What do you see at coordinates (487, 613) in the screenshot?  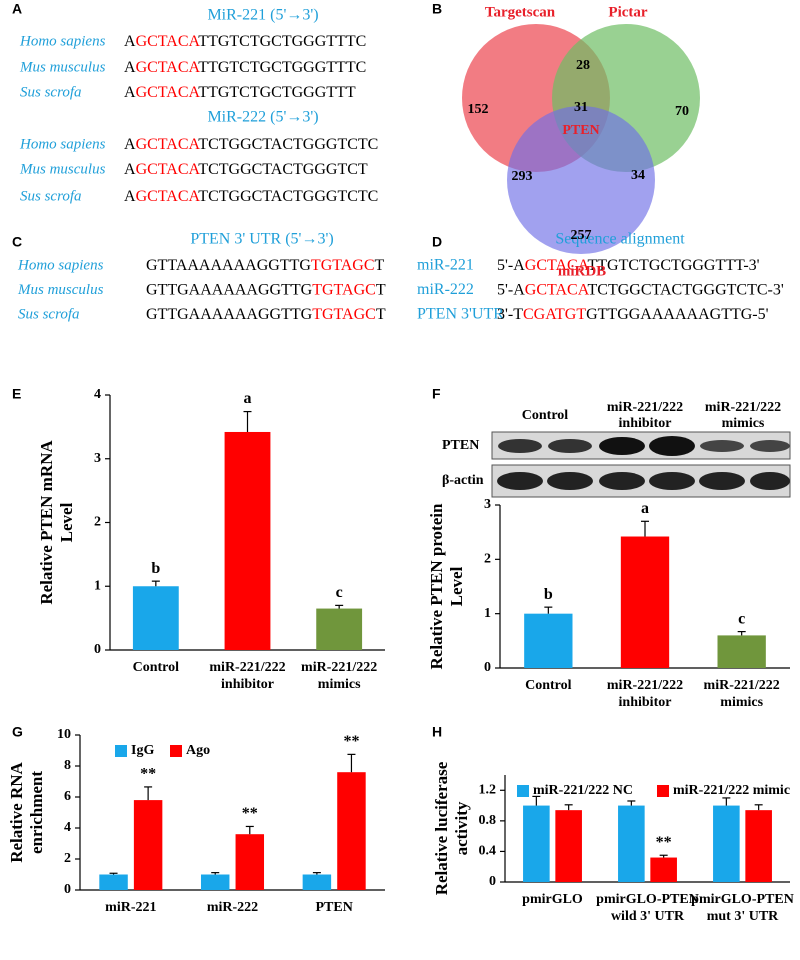 I see `y-tick-label: 1` at bounding box center [487, 613].